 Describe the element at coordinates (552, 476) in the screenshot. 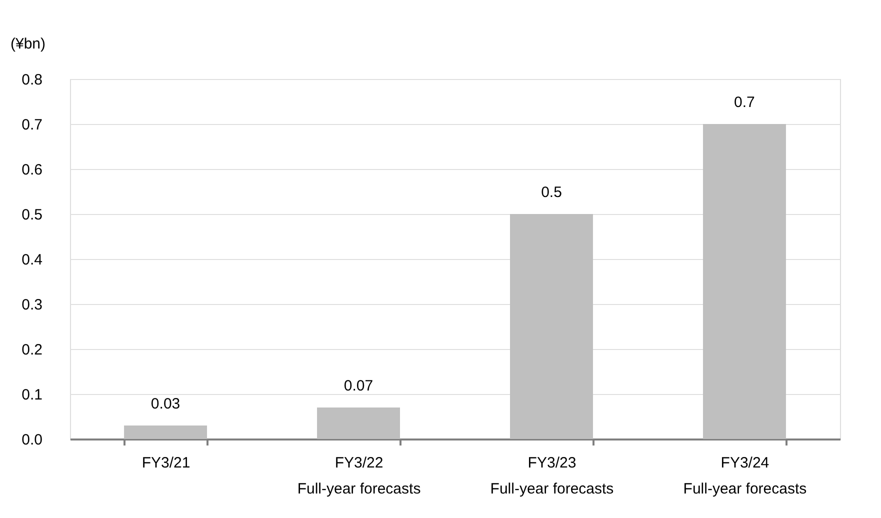

I see `x-tick-label: FY3/23 Full-year forecasts` at that location.